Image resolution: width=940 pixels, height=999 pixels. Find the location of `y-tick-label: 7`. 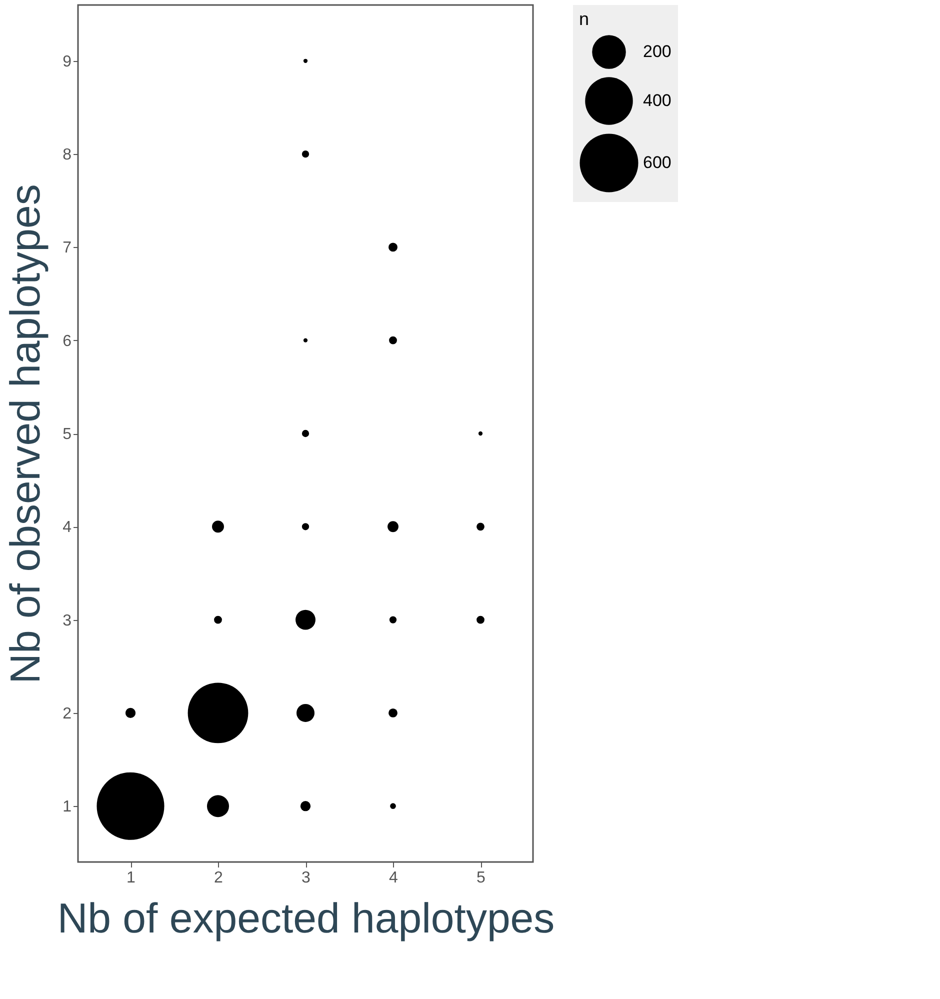

y-tick-label: 7 is located at coordinates (67, 248).